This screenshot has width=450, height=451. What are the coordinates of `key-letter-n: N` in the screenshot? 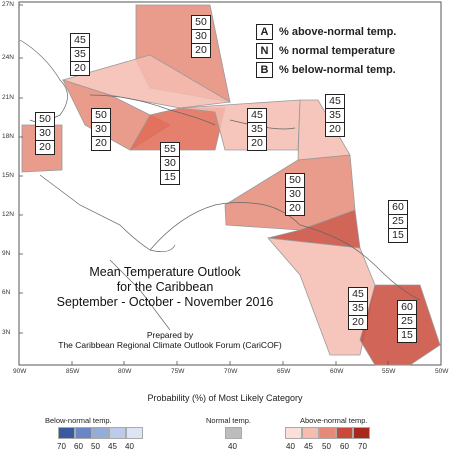 It's located at (264, 50).